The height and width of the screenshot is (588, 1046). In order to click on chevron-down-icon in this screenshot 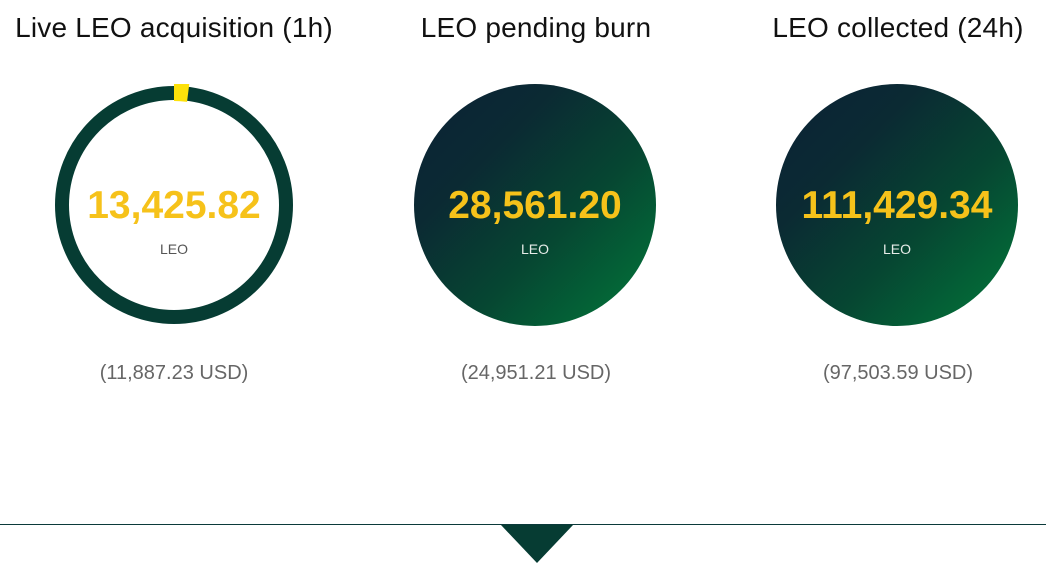, I will do `click(537, 544)`.